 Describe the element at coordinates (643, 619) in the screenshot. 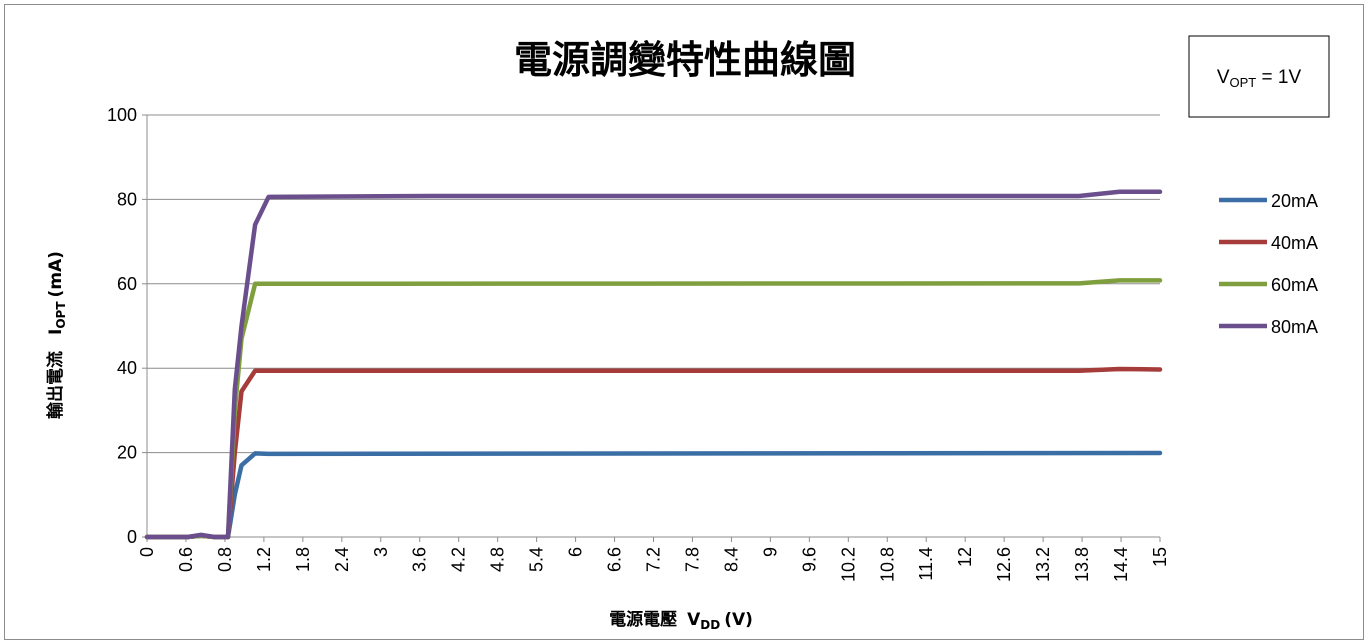

I see `x-axis-label-text: 電源電壓` at that location.